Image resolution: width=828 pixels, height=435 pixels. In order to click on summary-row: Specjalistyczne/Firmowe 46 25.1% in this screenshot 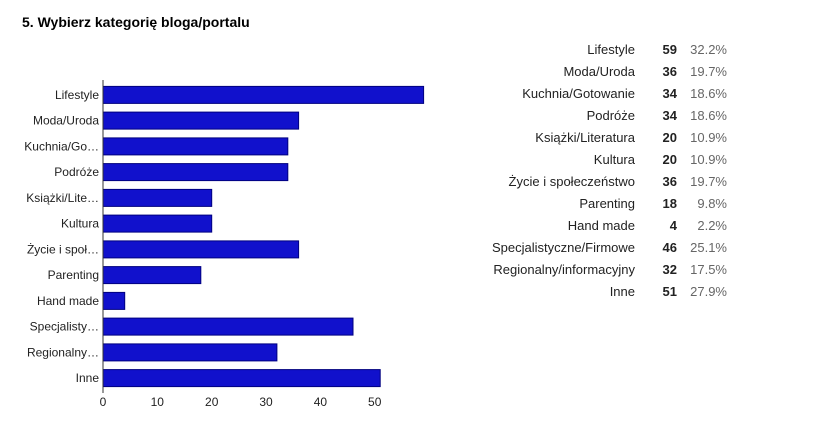, I will do `click(598, 248)`.